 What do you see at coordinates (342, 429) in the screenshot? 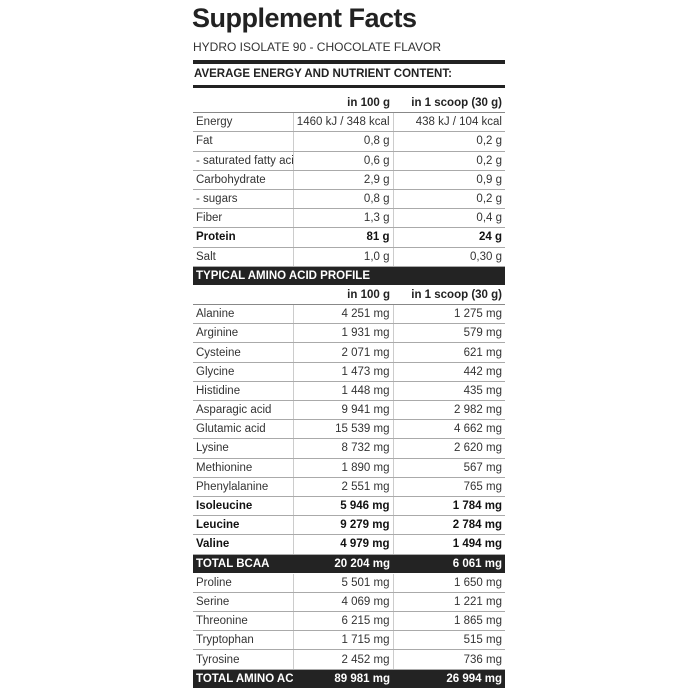
I see `value-cell: 15 539 mg` at bounding box center [342, 429].